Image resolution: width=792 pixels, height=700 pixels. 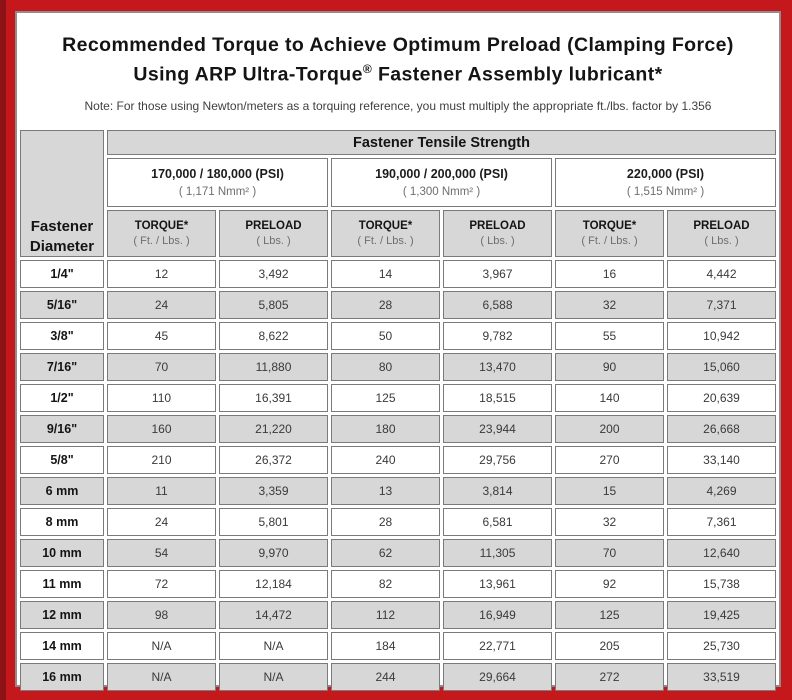 I want to click on table-row: 8 mm 24 5,801 28 6,581 32 7,361, so click(x=398, y=522).